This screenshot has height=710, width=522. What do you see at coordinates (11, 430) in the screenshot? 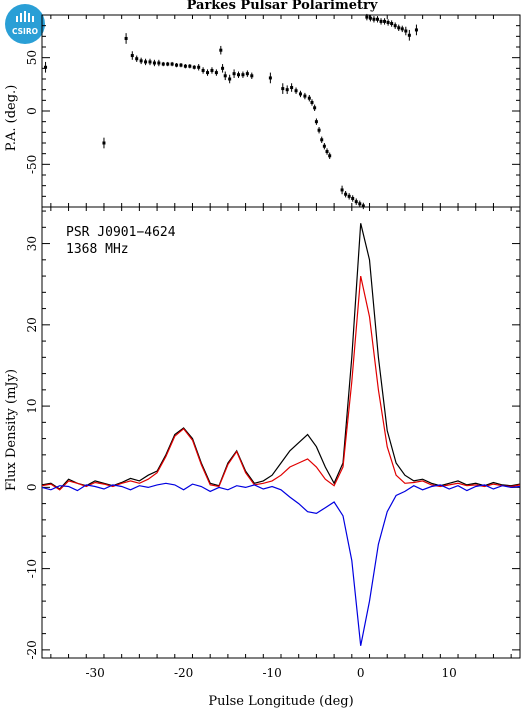
I see `flux-axis-title: Flux Density (mJy)` at bounding box center [11, 430].